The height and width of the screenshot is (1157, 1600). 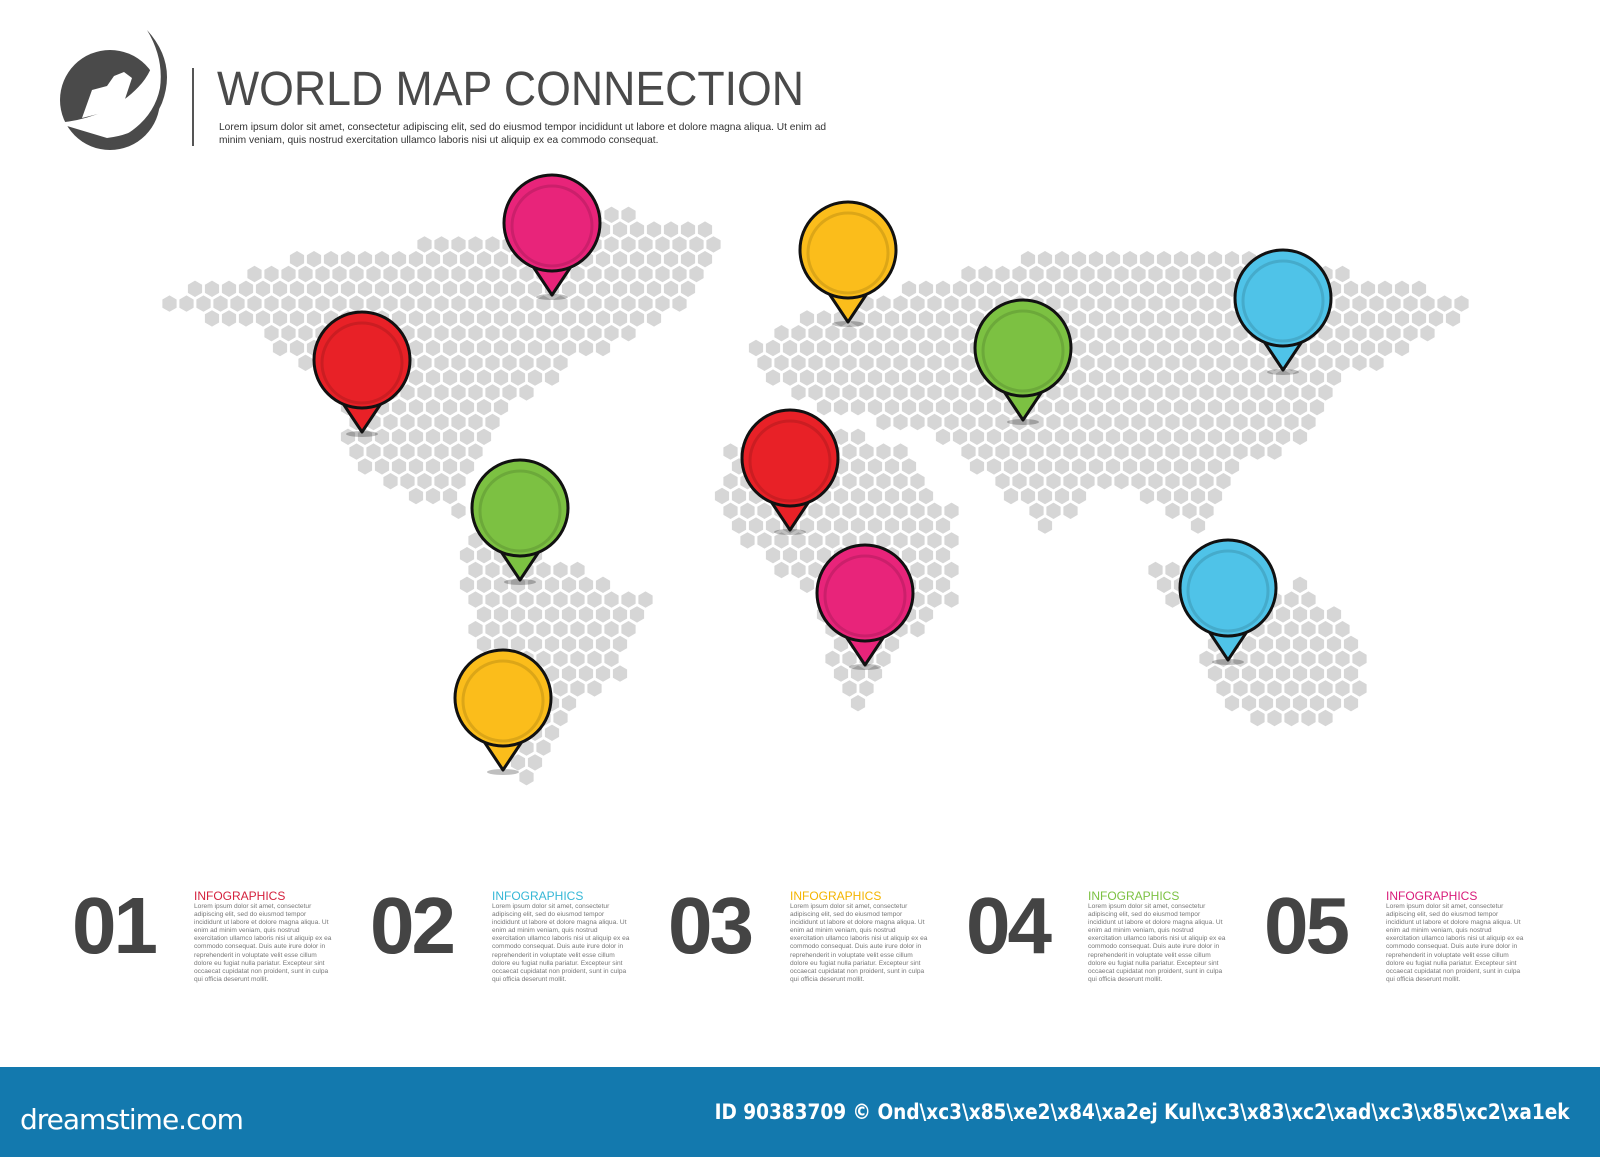 I want to click on step-label: INFOGRAPHICS, so click(x=538, y=896).